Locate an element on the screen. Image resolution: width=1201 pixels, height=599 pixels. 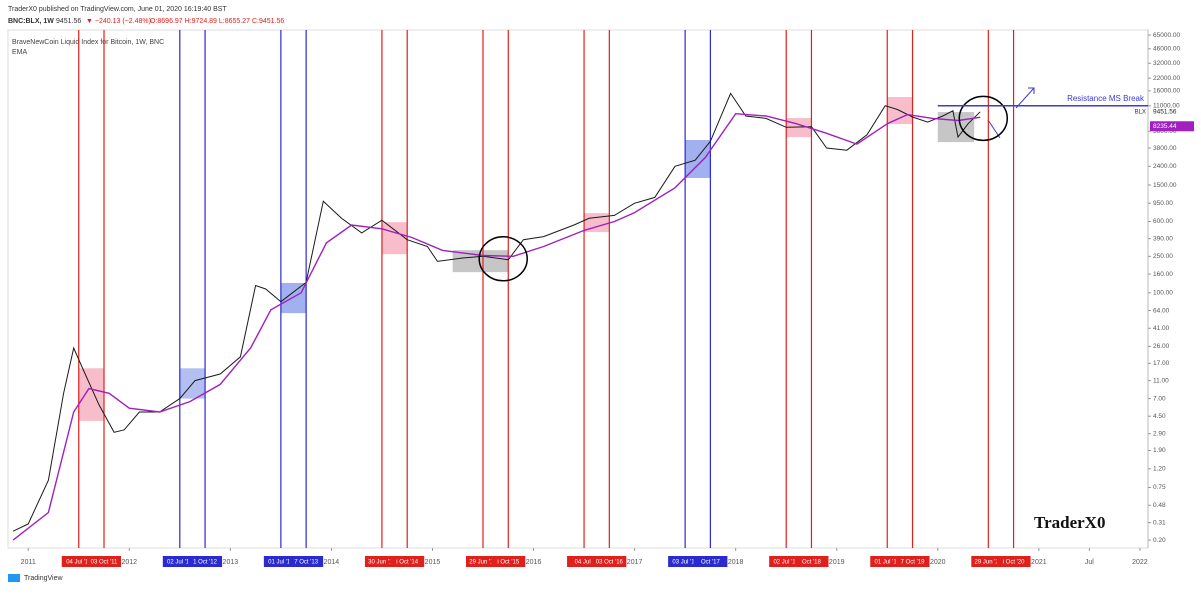
y-tick-label: 7.00 is located at coordinates (1159, 398).